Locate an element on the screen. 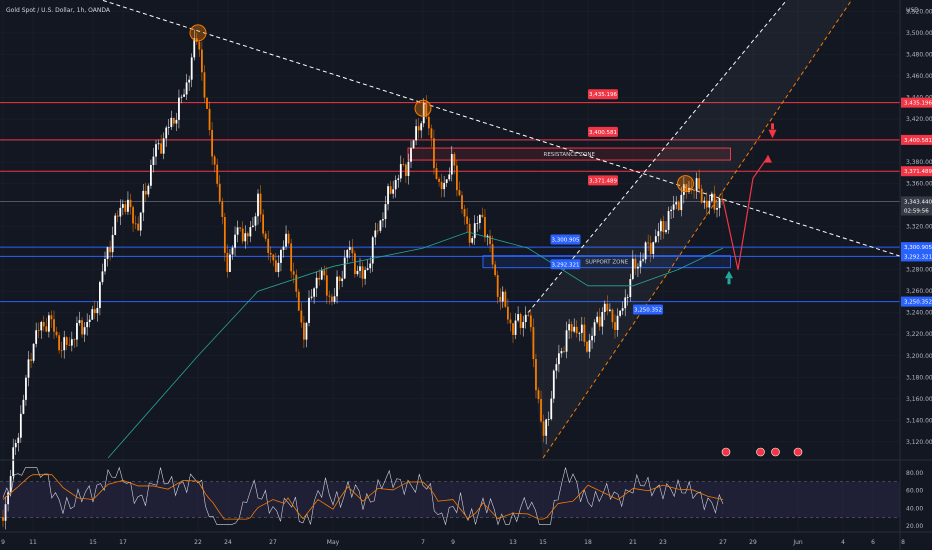 This screenshot has height=550, width=932. rsi-line is located at coordinates (363, 496).